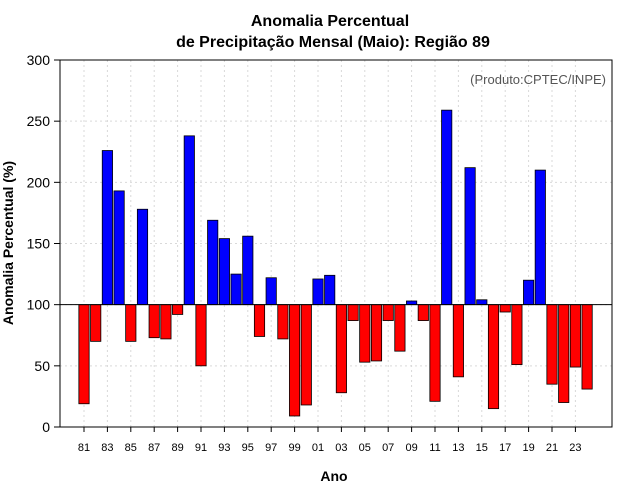 Image resolution: width=640 pixels, height=500 pixels. I want to click on bar-2002, so click(330, 290).